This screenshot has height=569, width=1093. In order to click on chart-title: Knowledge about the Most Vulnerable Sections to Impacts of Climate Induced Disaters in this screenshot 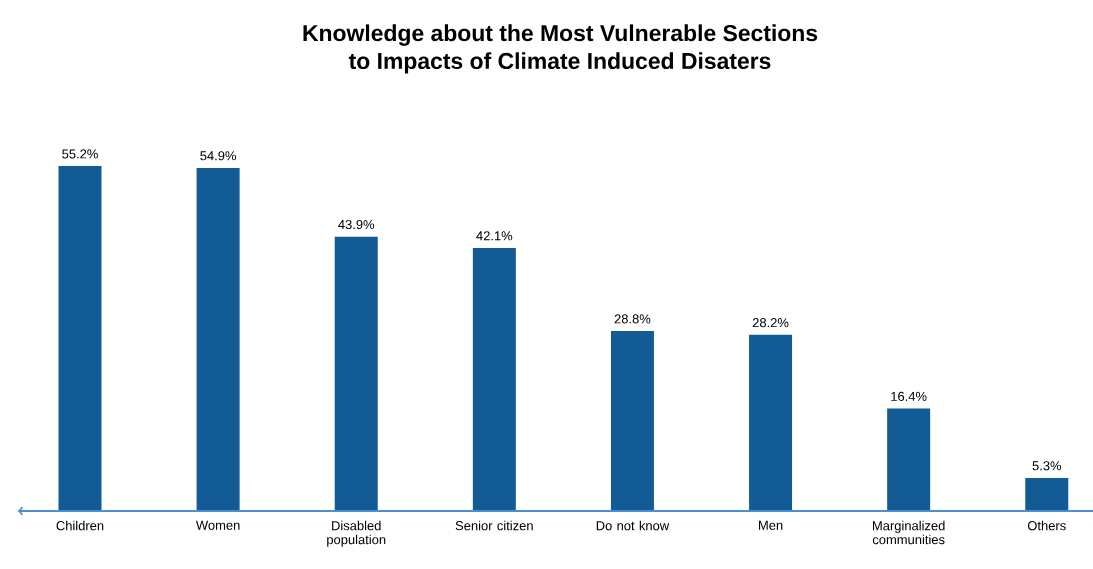, I will do `click(560, 49)`.